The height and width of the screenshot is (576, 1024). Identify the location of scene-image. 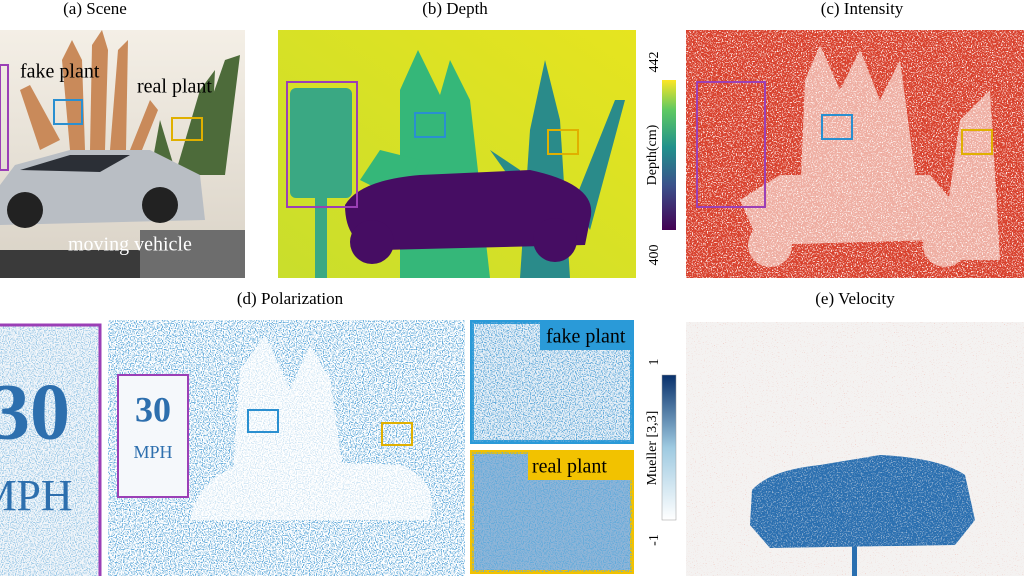
(122, 154).